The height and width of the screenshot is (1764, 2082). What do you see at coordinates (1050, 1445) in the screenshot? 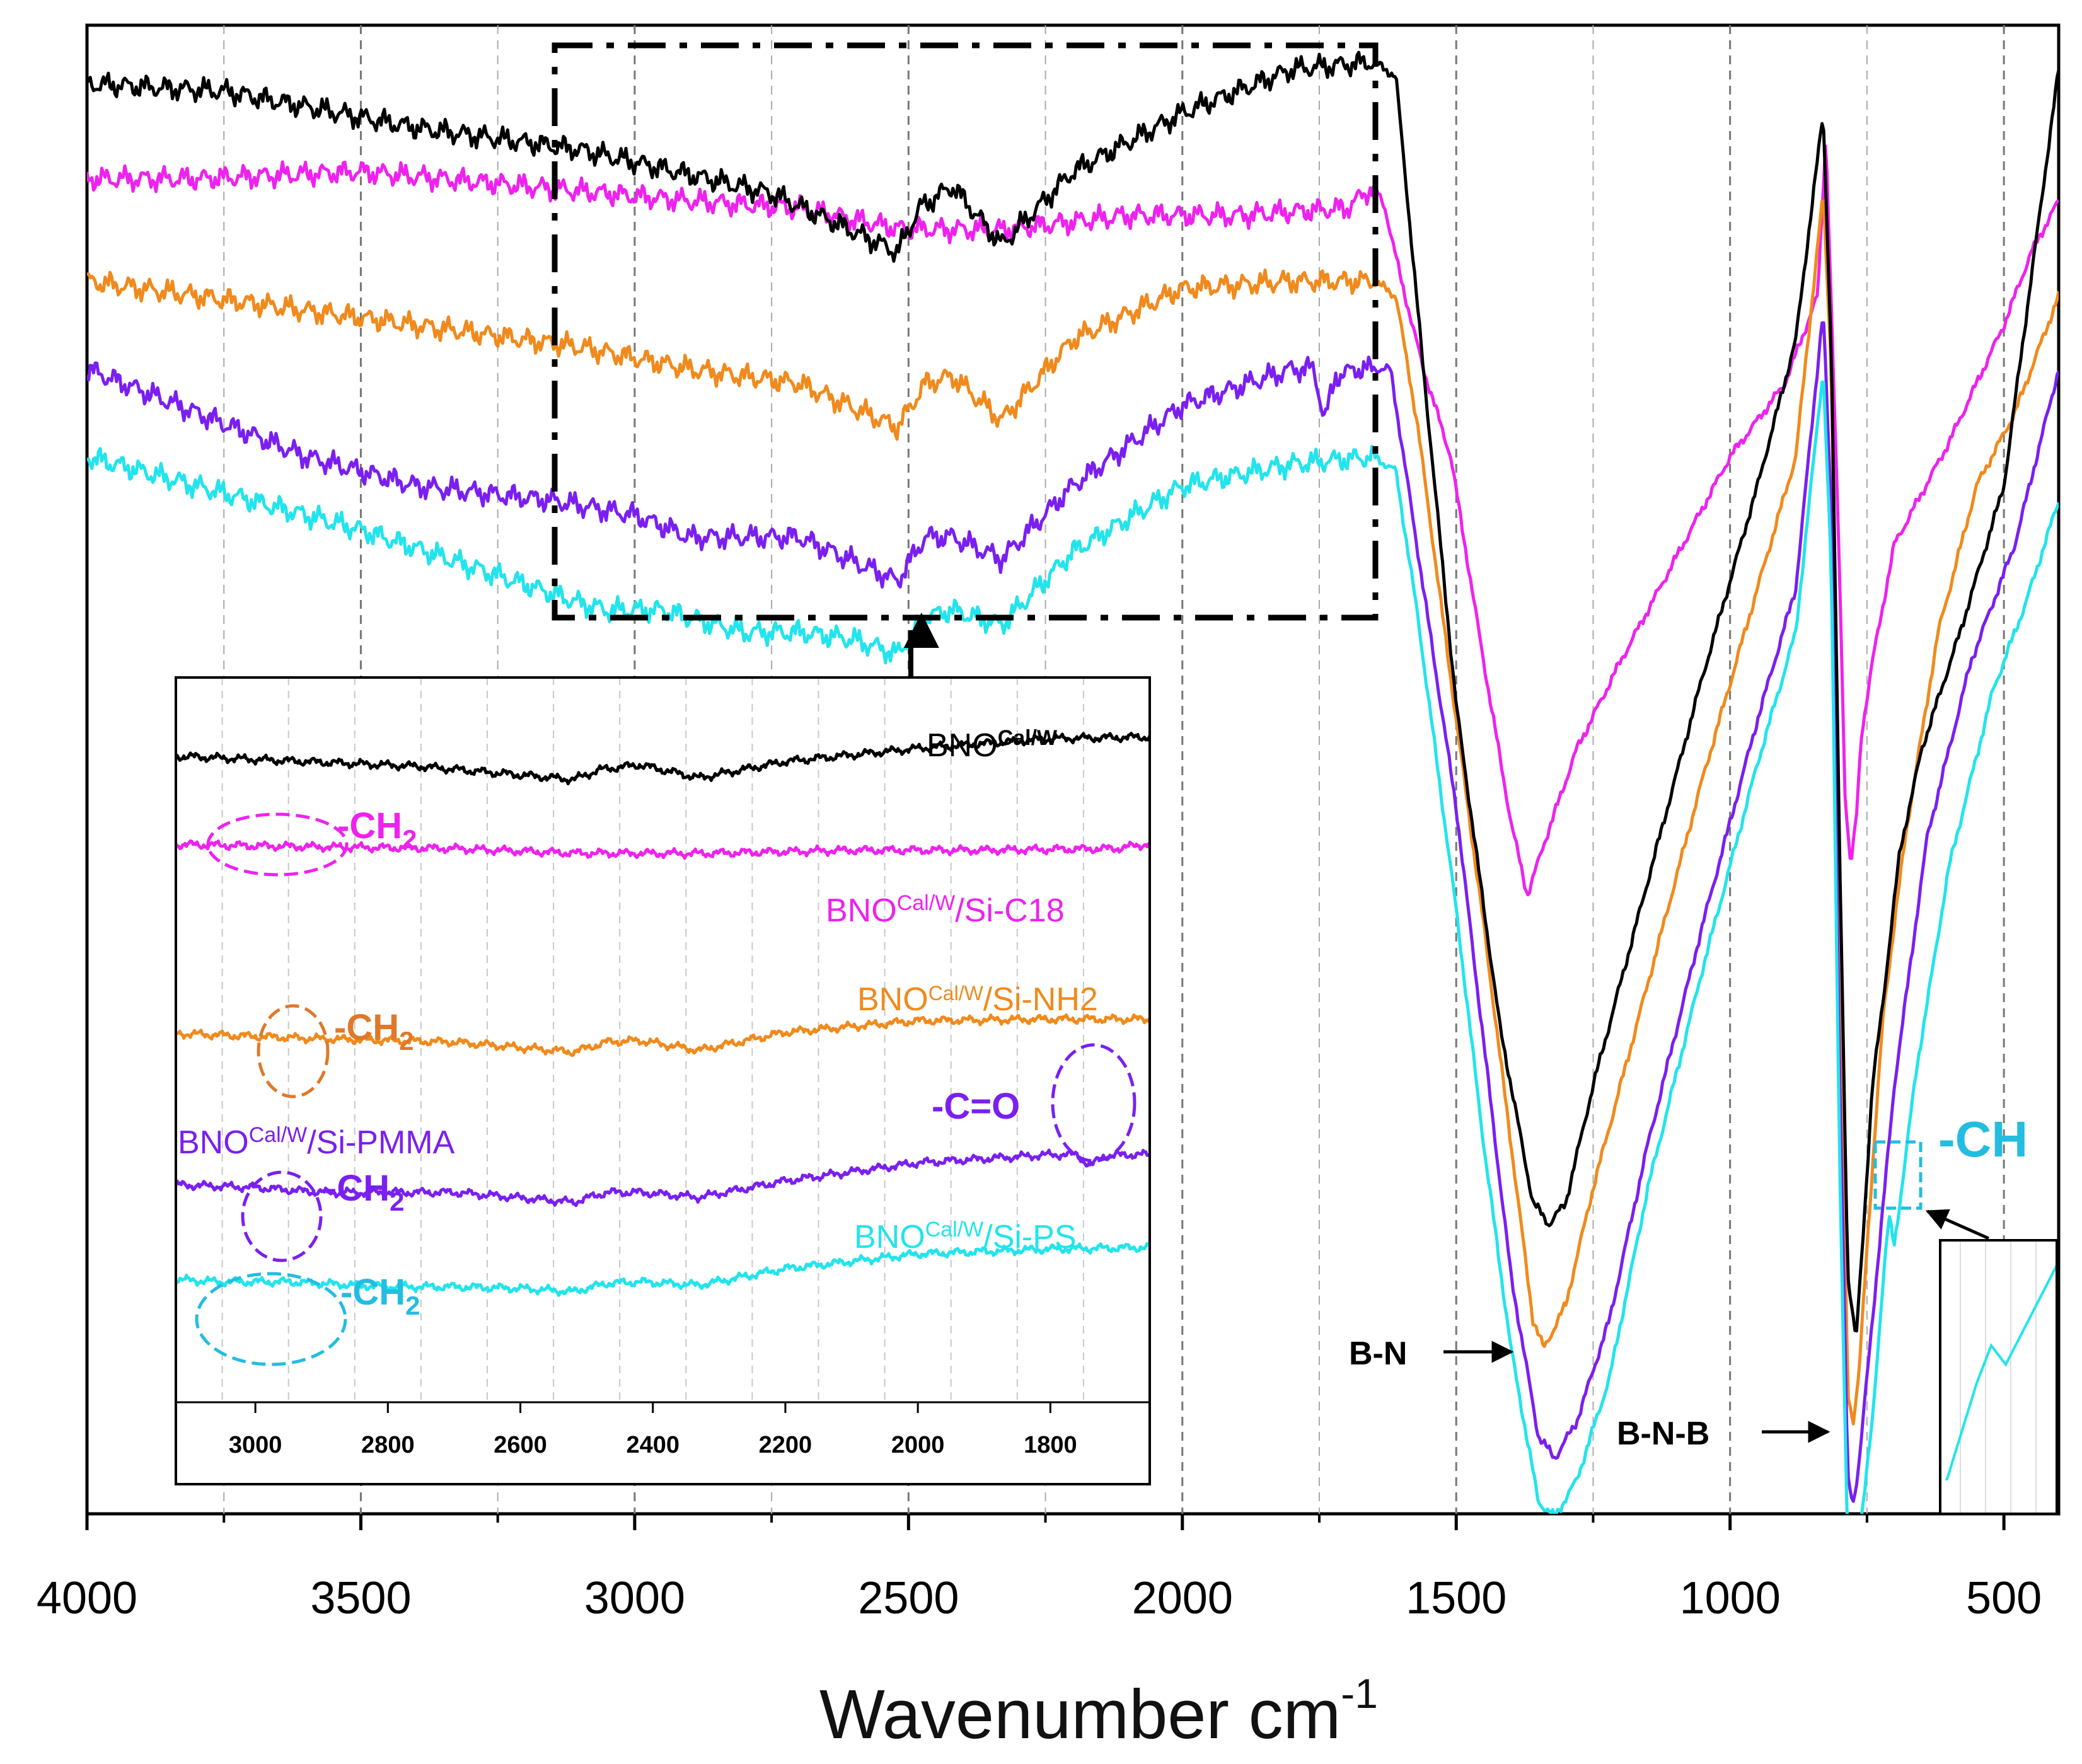
I see `inset-tick-label-1800: 1800` at bounding box center [1050, 1445].